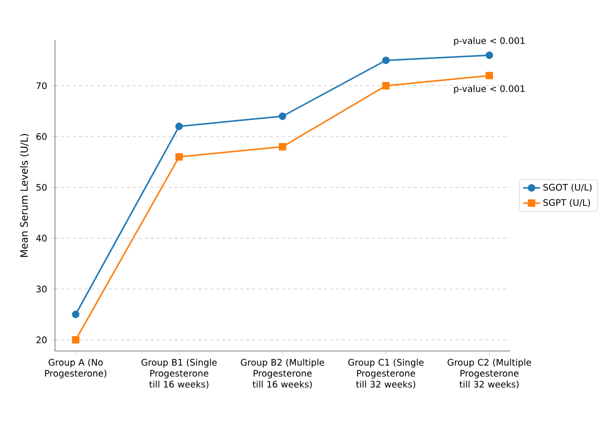 This screenshot has height=439, width=612. What do you see at coordinates (490, 373) in the screenshot?
I see `x-tick-label: Group C2 (Multiple Progesterone till 32 weeks)` at bounding box center [490, 373].